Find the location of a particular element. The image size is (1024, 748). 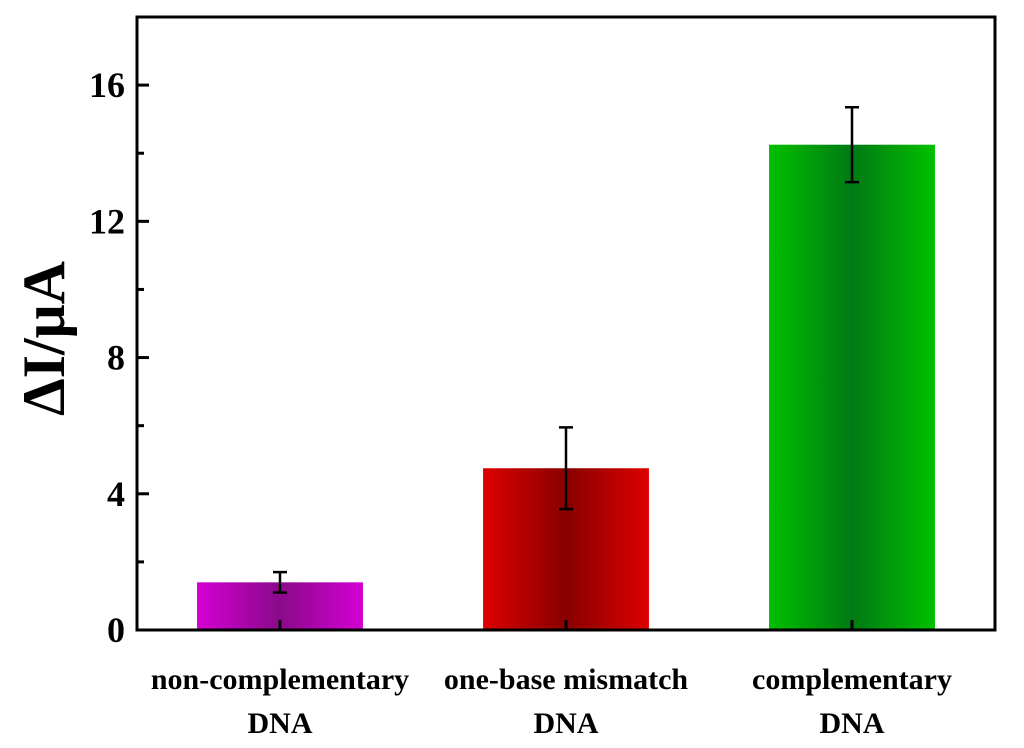

y-tick-label-2: 8 is located at coordinates (116, 358).